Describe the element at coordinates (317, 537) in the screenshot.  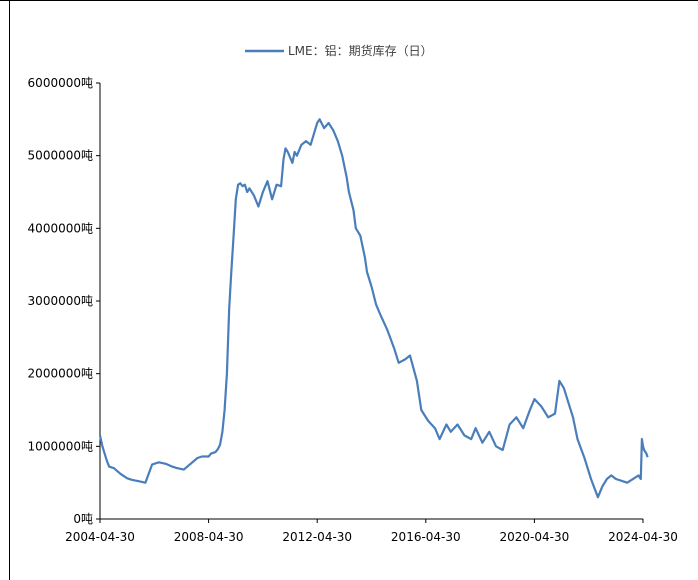
I see `x-tick-label: 2012-04-30` at that location.